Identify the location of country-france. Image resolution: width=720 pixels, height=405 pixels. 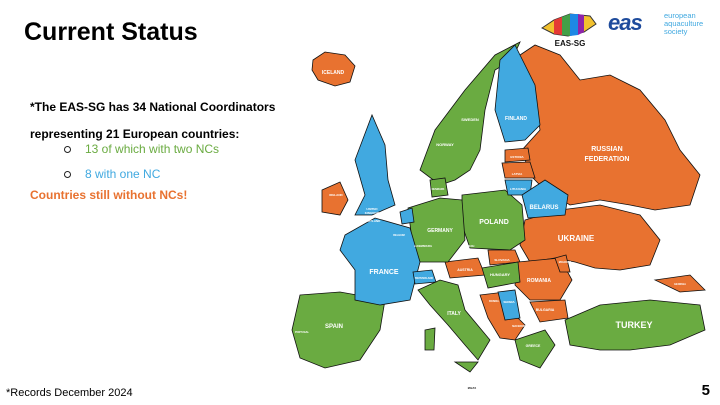
(380, 261).